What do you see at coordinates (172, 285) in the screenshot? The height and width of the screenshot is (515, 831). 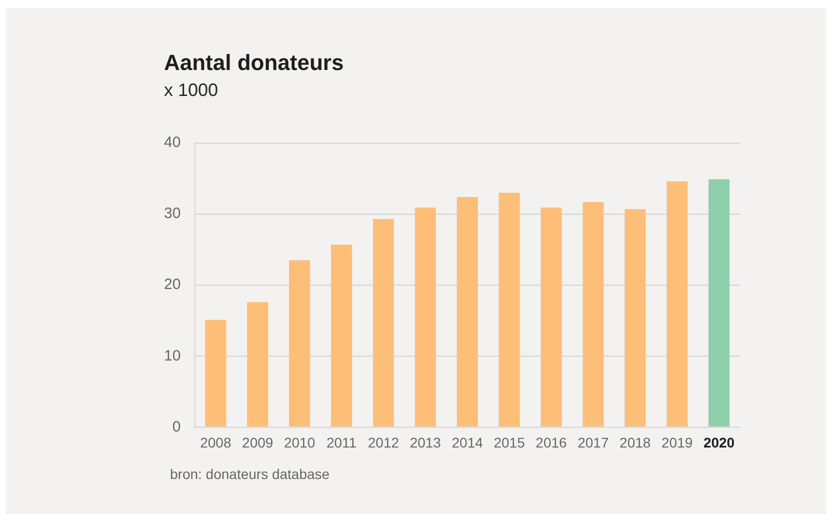 I see `y-tick-label: 20` at bounding box center [172, 285].